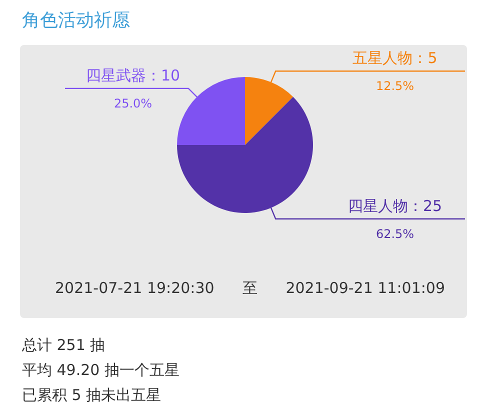  I want to click on text: 至, so click(250, 288).